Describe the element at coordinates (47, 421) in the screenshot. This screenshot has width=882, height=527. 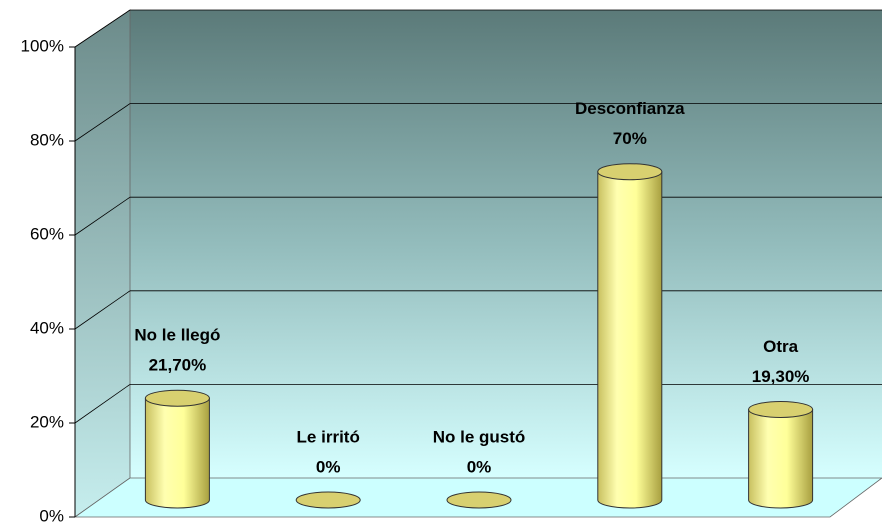
I see `y-tick-label: 20%` at that location.